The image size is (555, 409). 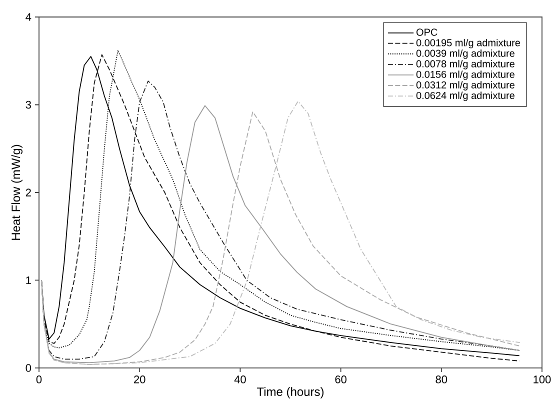 What do you see at coordinates (468, 43) in the screenshot?
I see `legend-label: 0.00195 ml/g admixture` at bounding box center [468, 43].